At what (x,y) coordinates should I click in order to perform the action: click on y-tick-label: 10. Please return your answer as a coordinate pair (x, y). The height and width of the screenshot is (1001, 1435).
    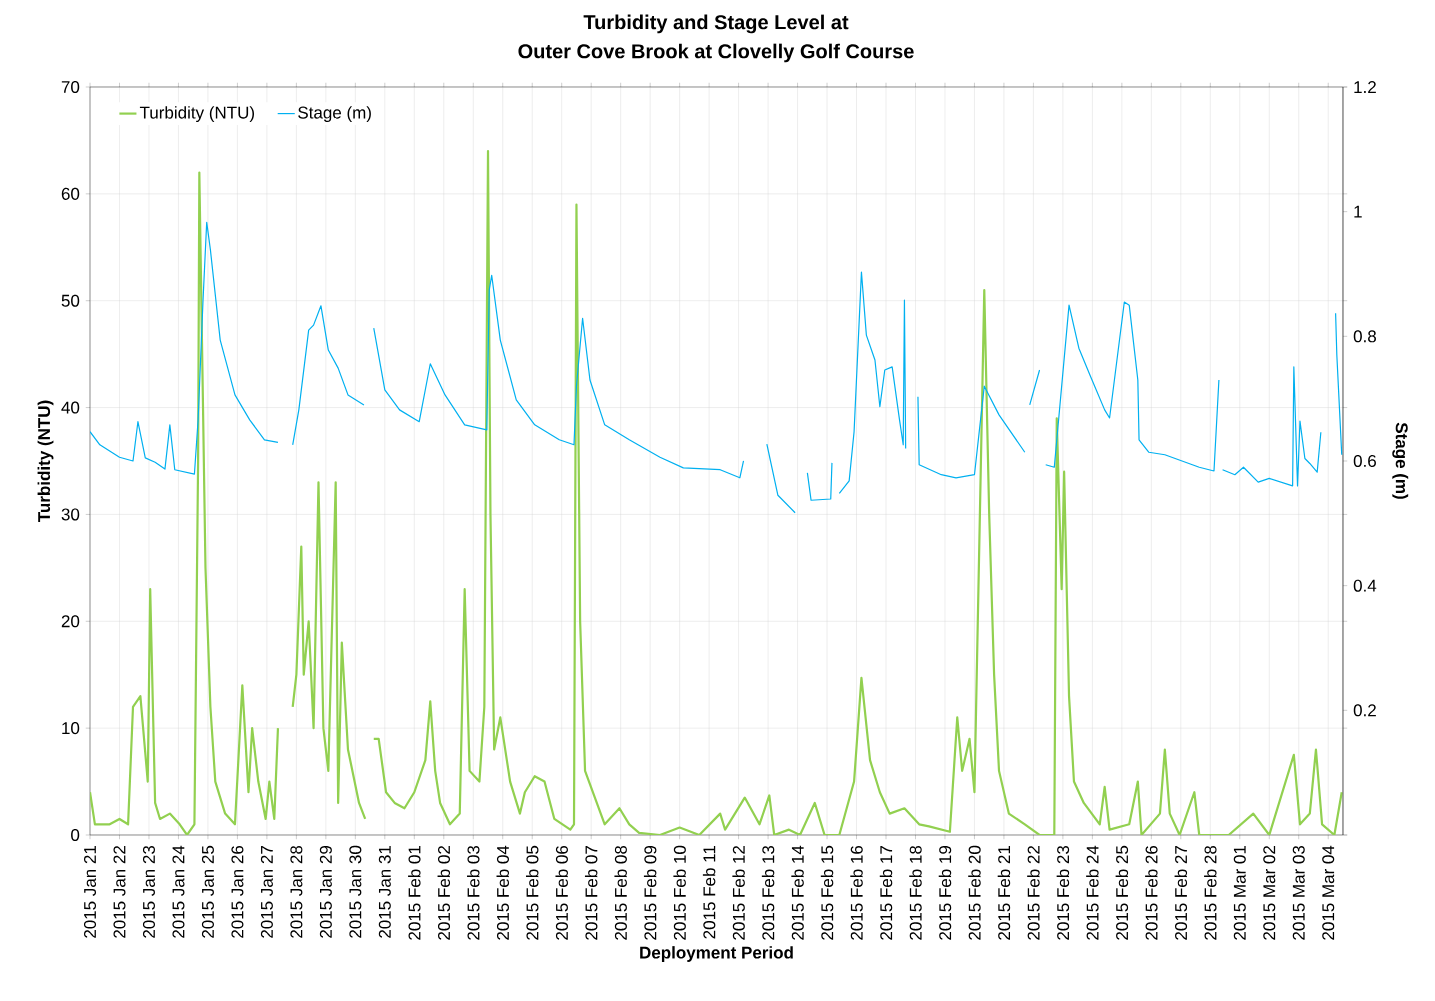
    Looking at the image, I should click on (71, 728).